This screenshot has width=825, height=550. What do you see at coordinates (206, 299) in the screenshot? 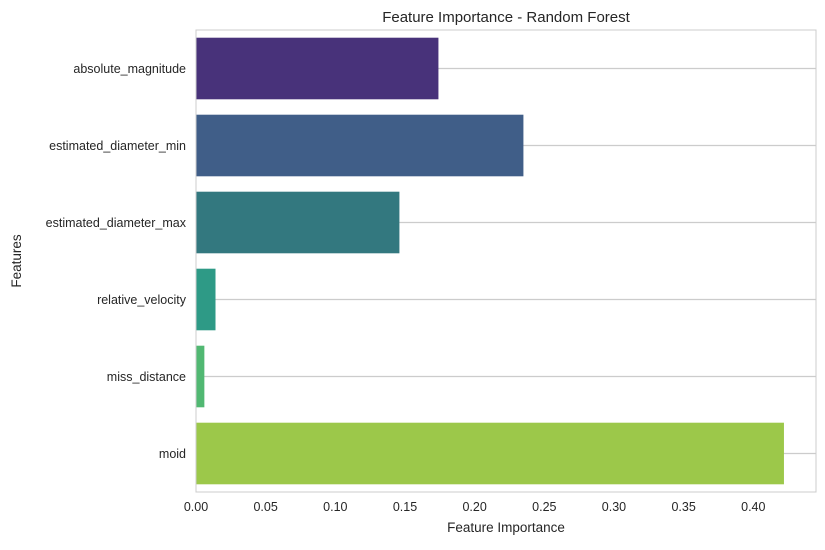
I see `bar-relative-velocity` at bounding box center [206, 299].